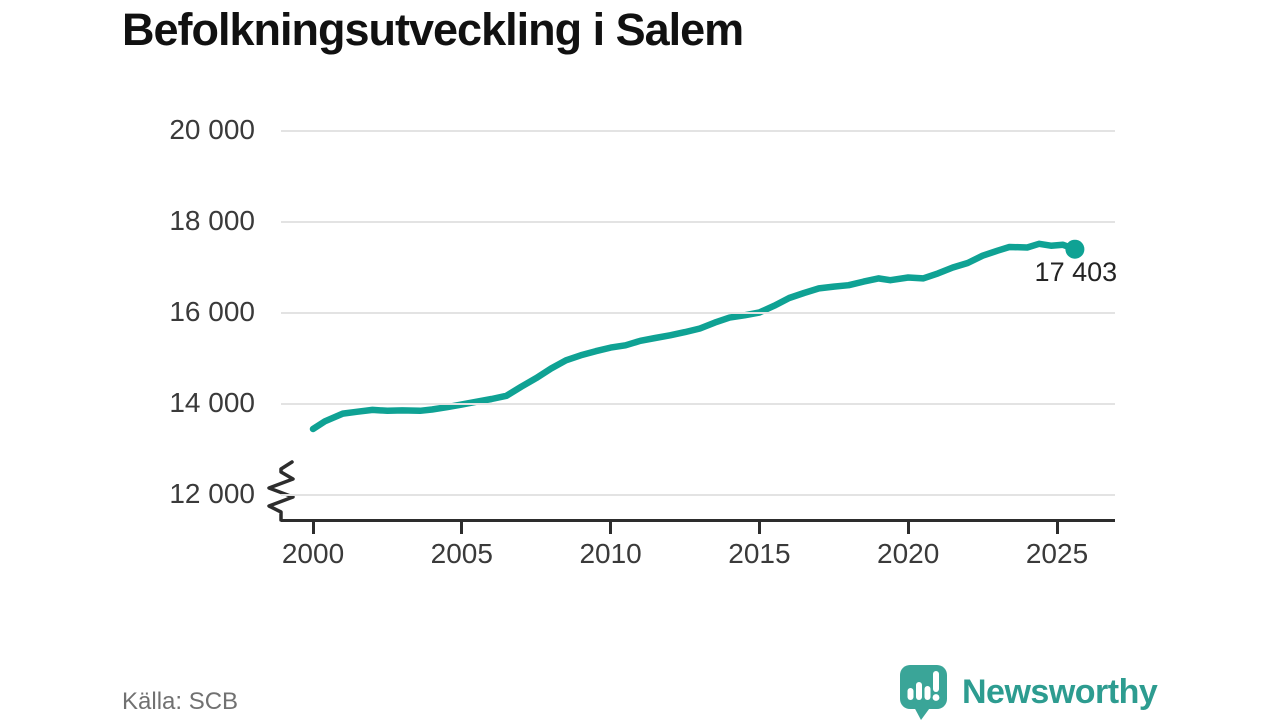 The width and height of the screenshot is (1280, 721). I want to click on y-axis-break-icon, so click(281, 491).